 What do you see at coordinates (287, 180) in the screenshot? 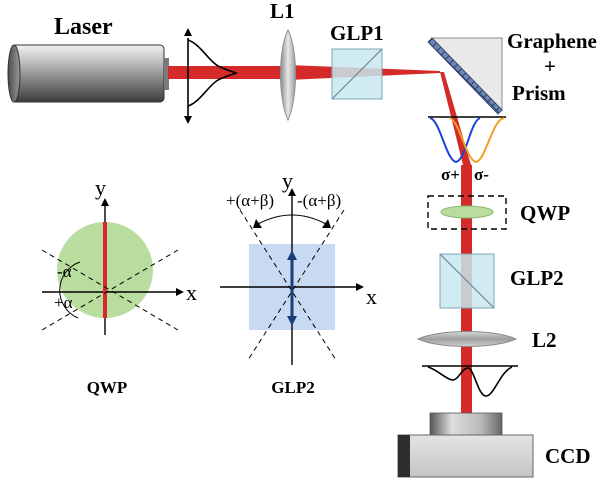
I see `glp2-axis-y: y` at bounding box center [287, 180].